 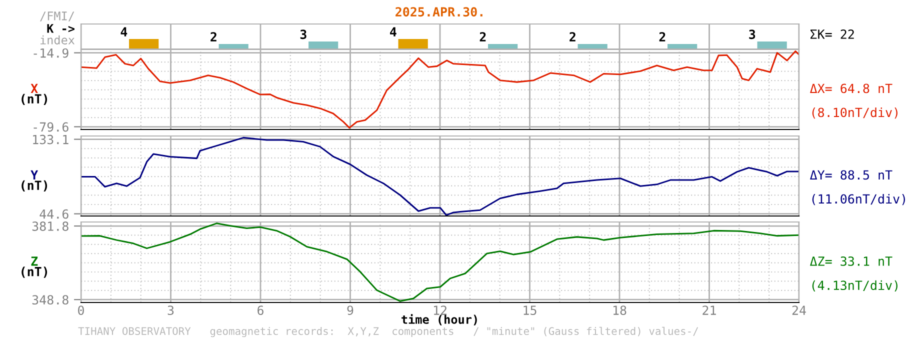 What do you see at coordinates (60, 28) in the screenshot?
I see `text: K ->` at bounding box center [60, 28].